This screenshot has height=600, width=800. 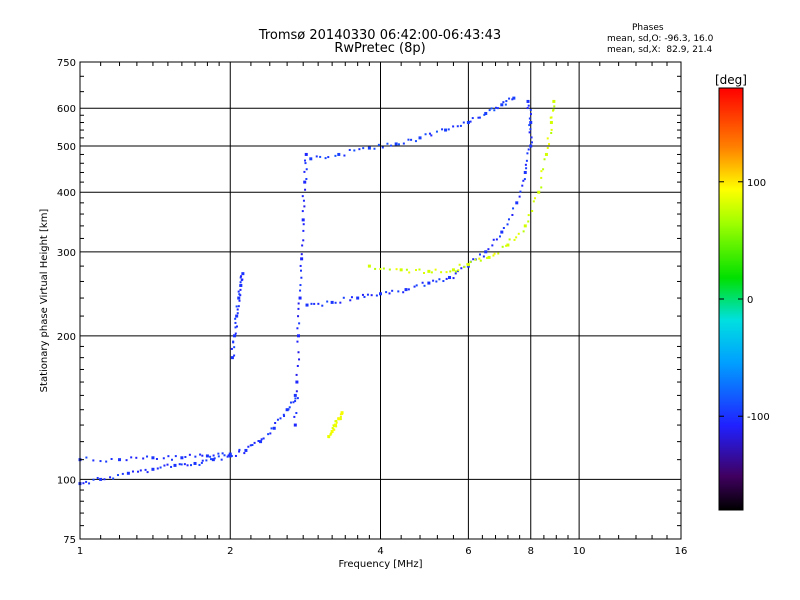 I want to click on x-tick-label: 8, so click(x=531, y=551).